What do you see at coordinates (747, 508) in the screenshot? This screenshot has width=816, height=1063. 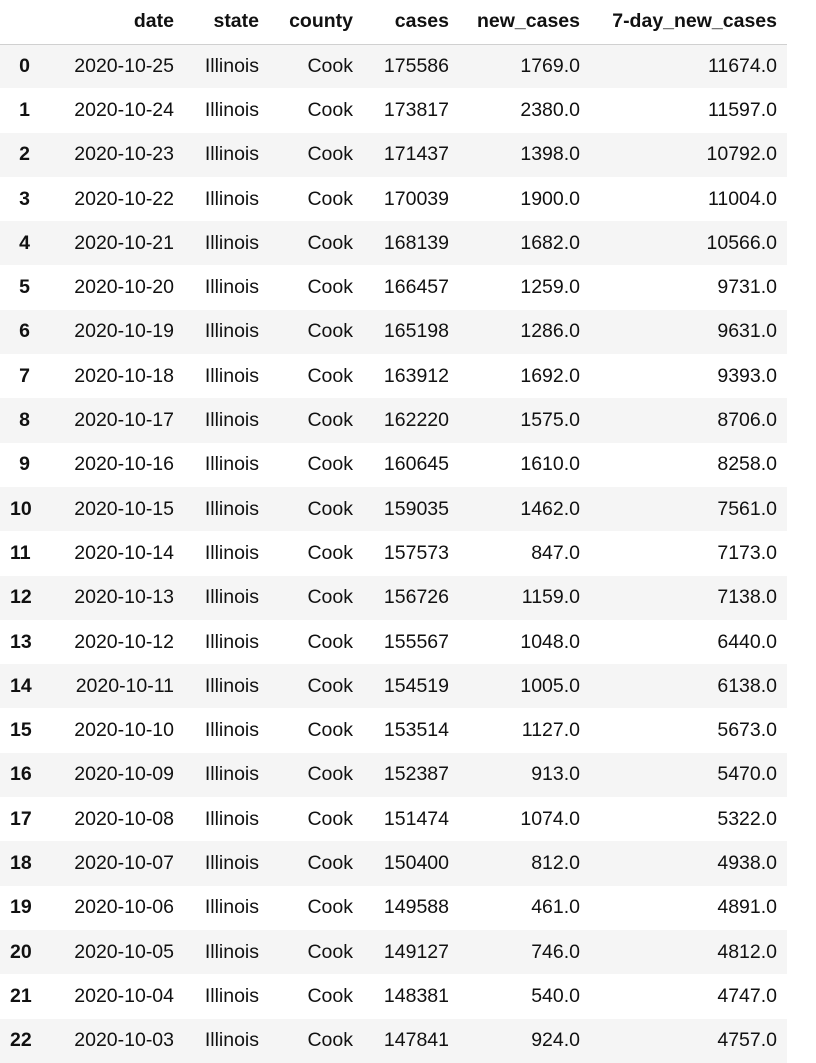 I see `cell-7-day-new-cases: 7561.0` at bounding box center [747, 508].